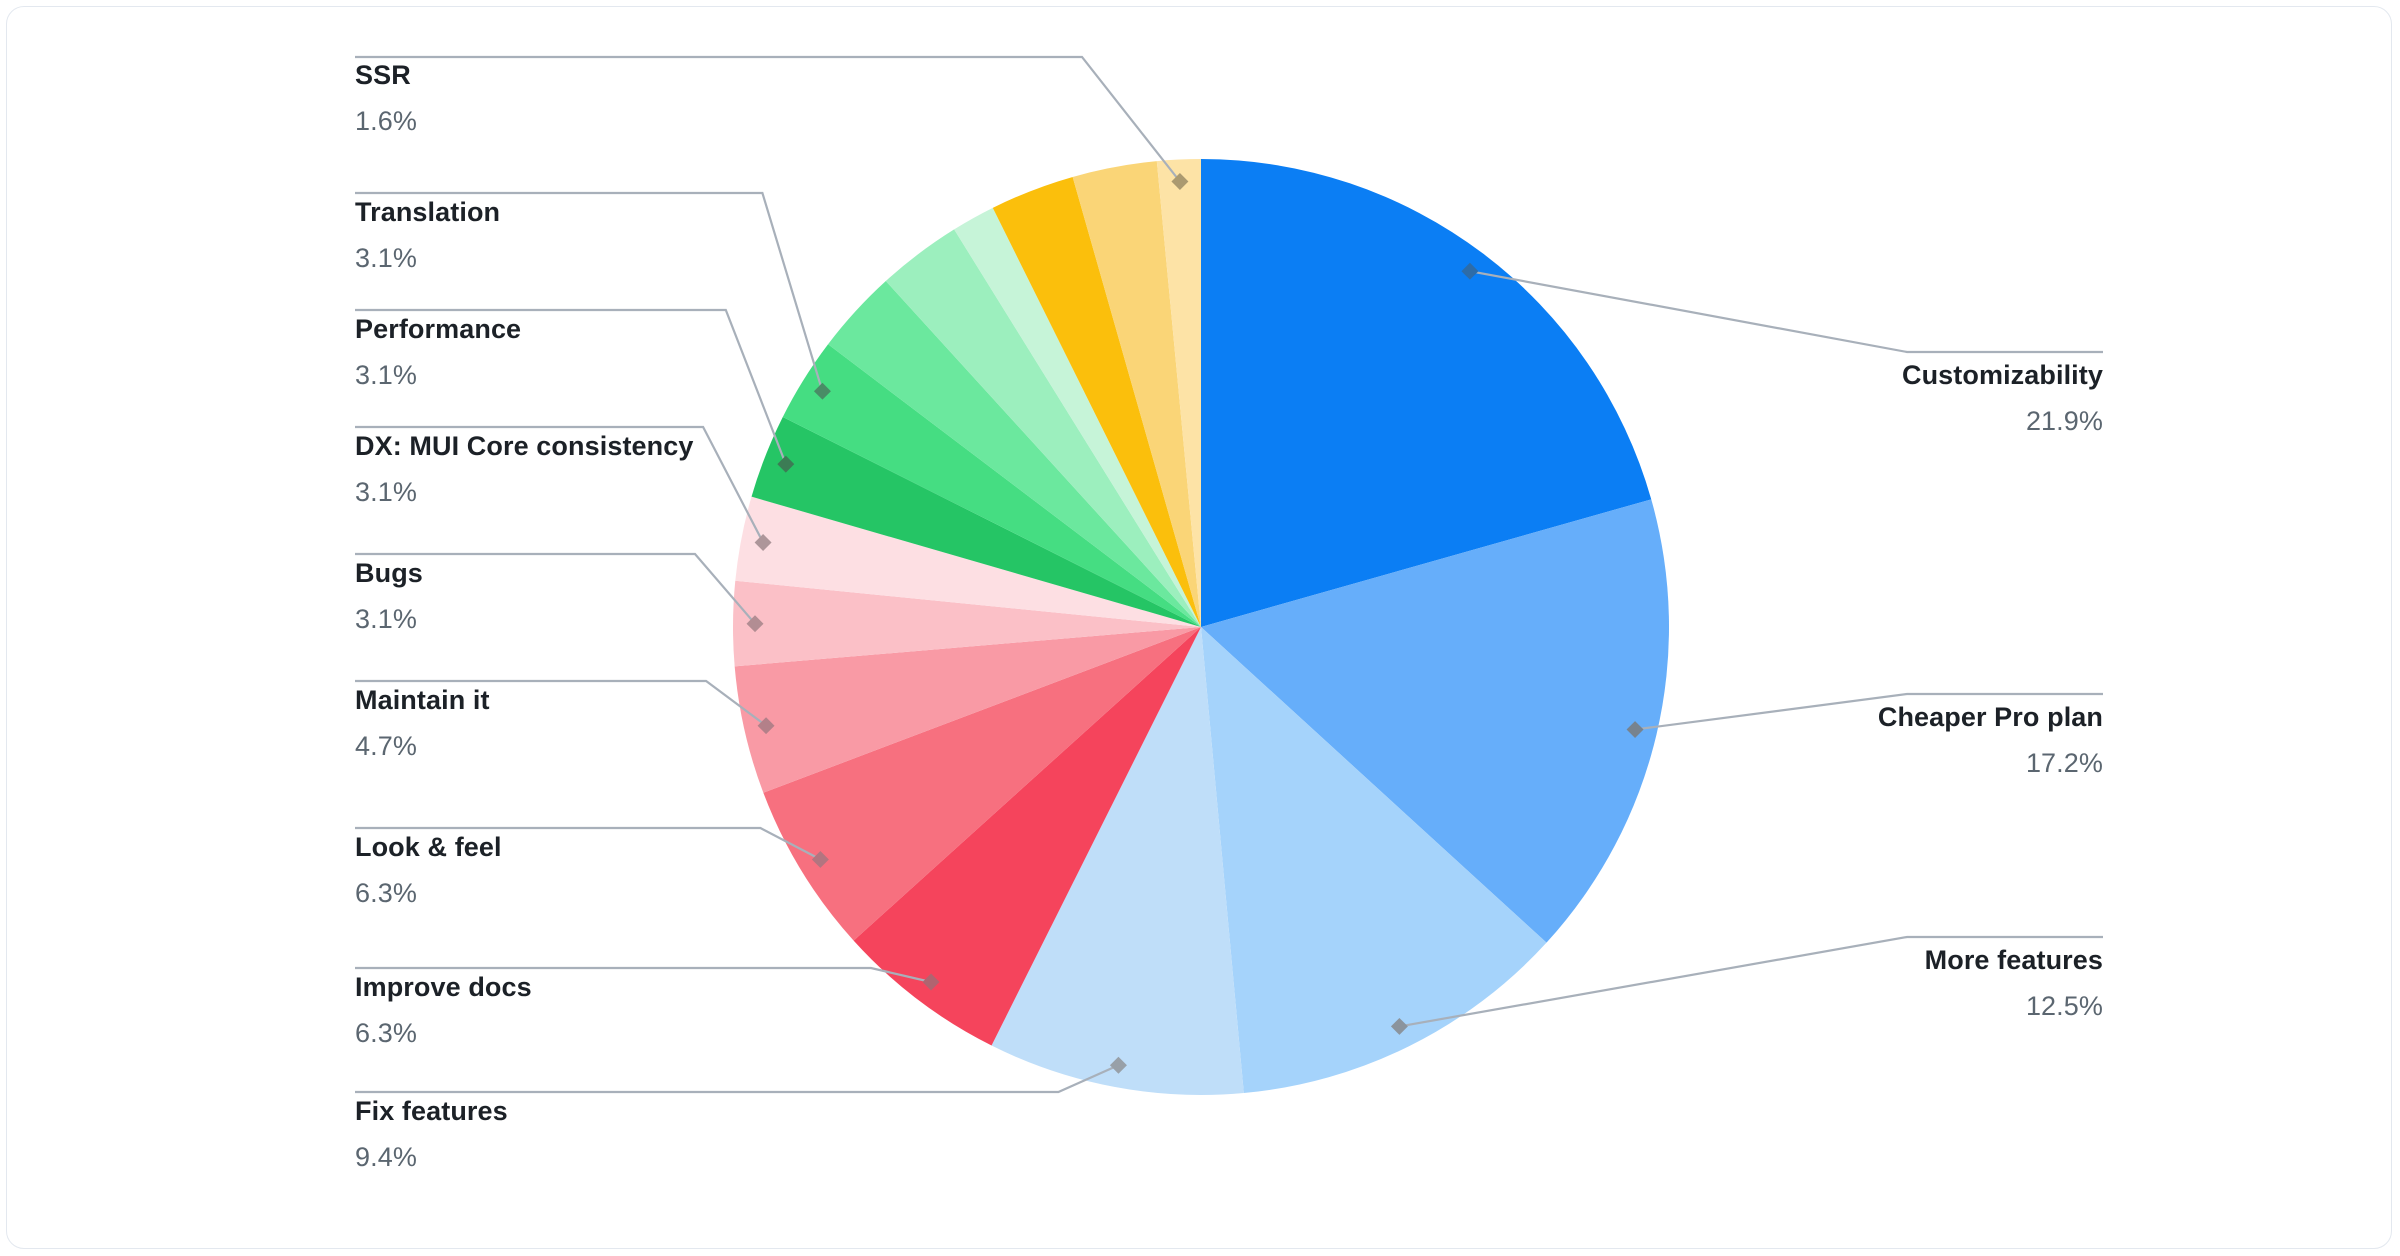 This screenshot has width=2400, height=1256. I want to click on slice-label-title: Translation, so click(427, 212).